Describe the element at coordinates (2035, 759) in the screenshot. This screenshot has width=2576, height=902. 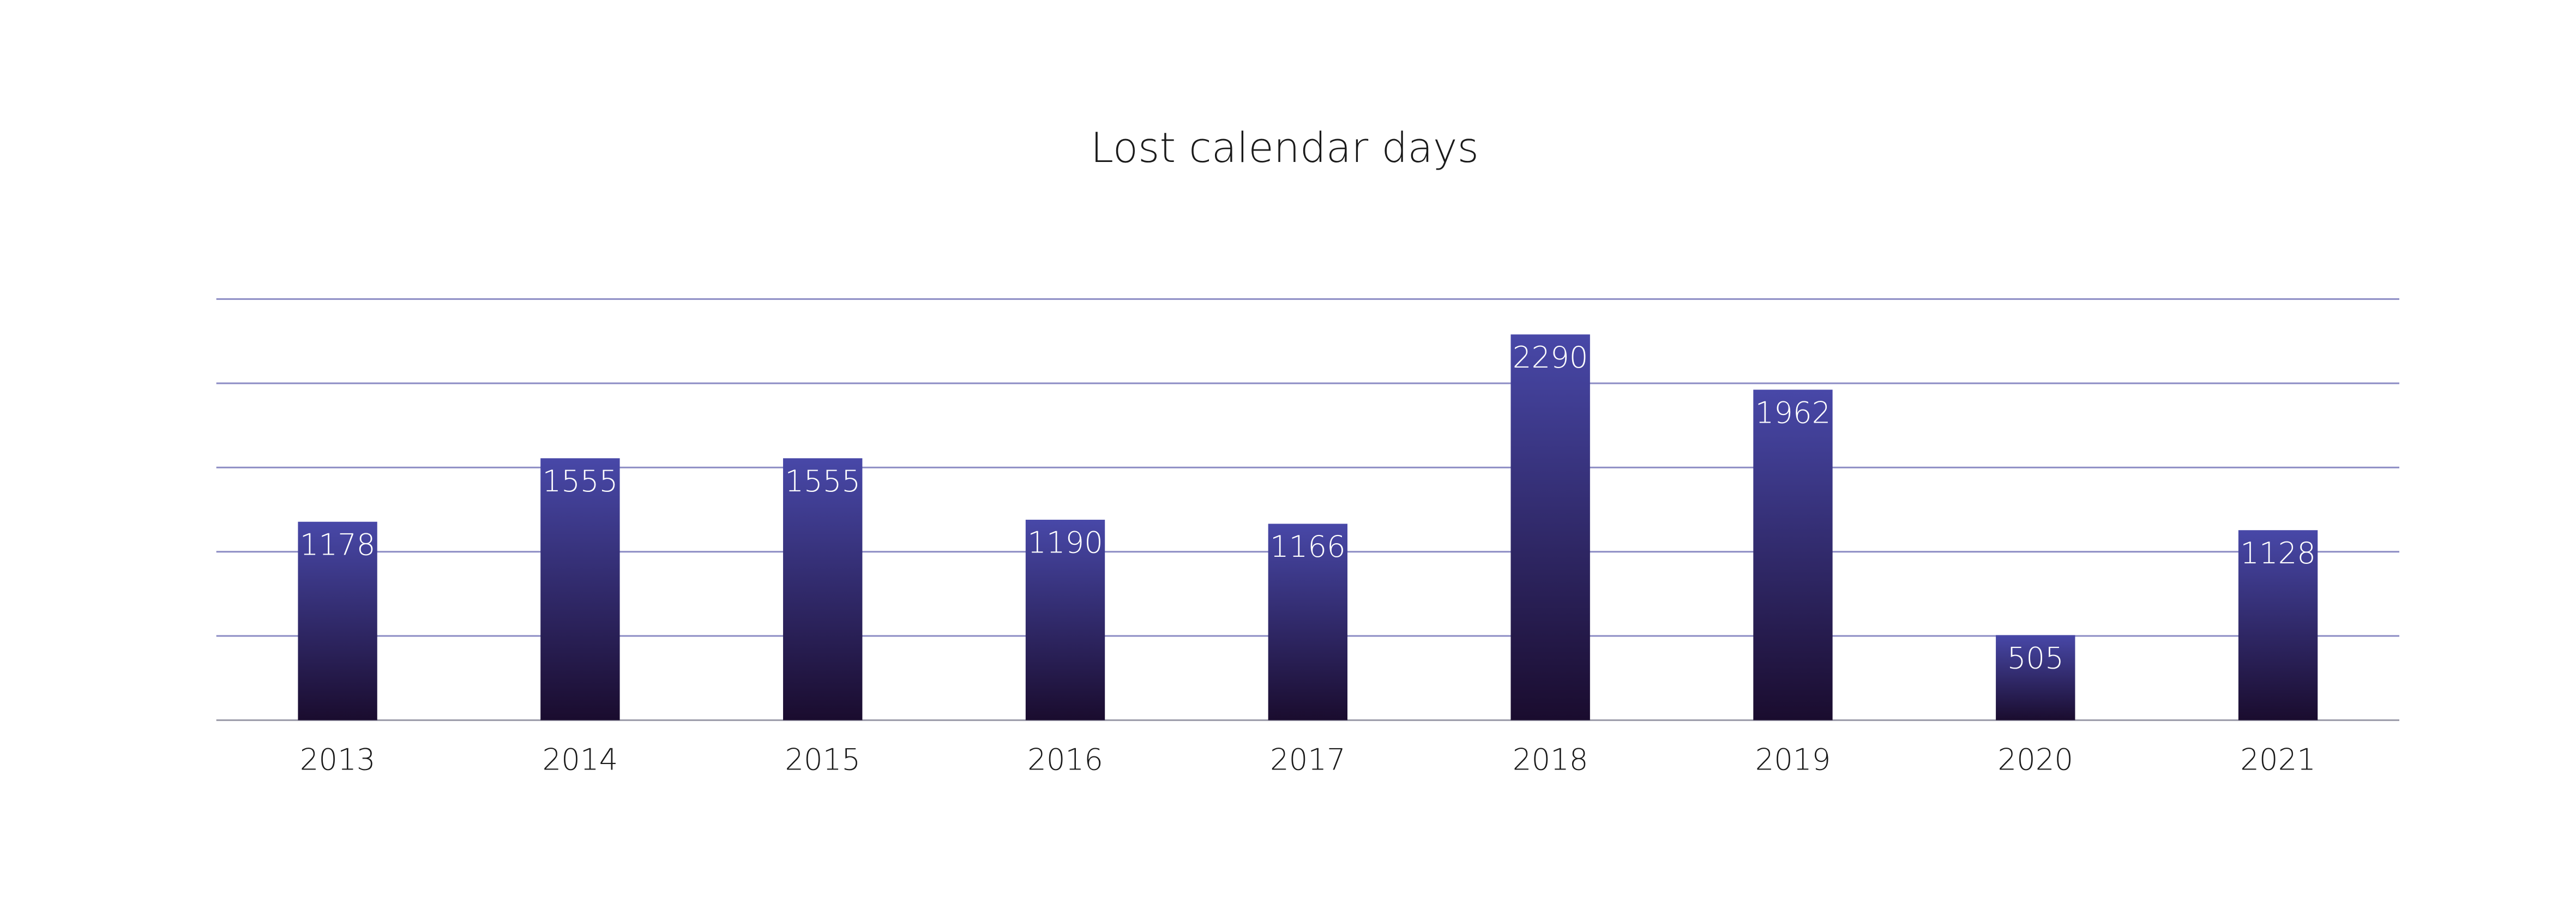
I see `x-tick-label: 2020` at that location.